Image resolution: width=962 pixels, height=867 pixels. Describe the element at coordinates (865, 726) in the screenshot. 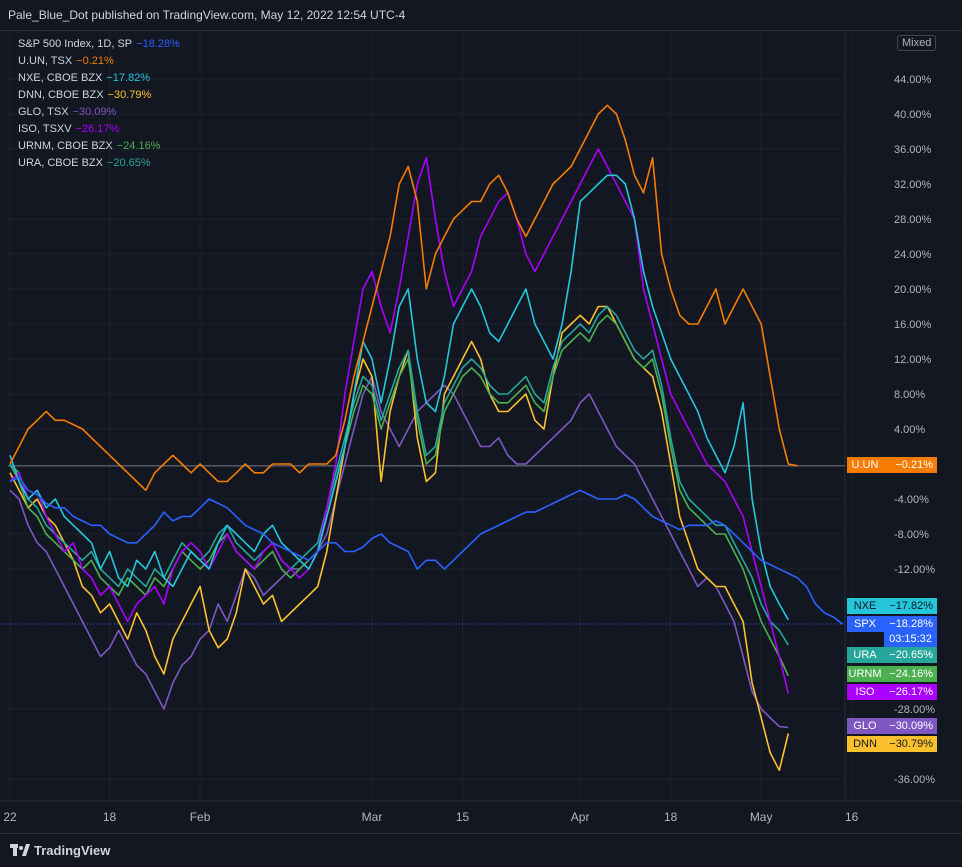

I see `price-tag-symbol: GLO` at that location.